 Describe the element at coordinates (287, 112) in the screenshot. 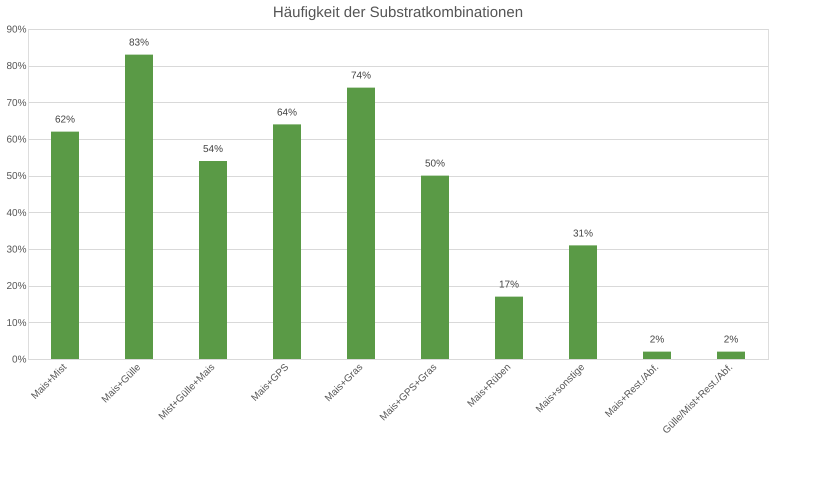

I see `data-label: 64%` at that location.